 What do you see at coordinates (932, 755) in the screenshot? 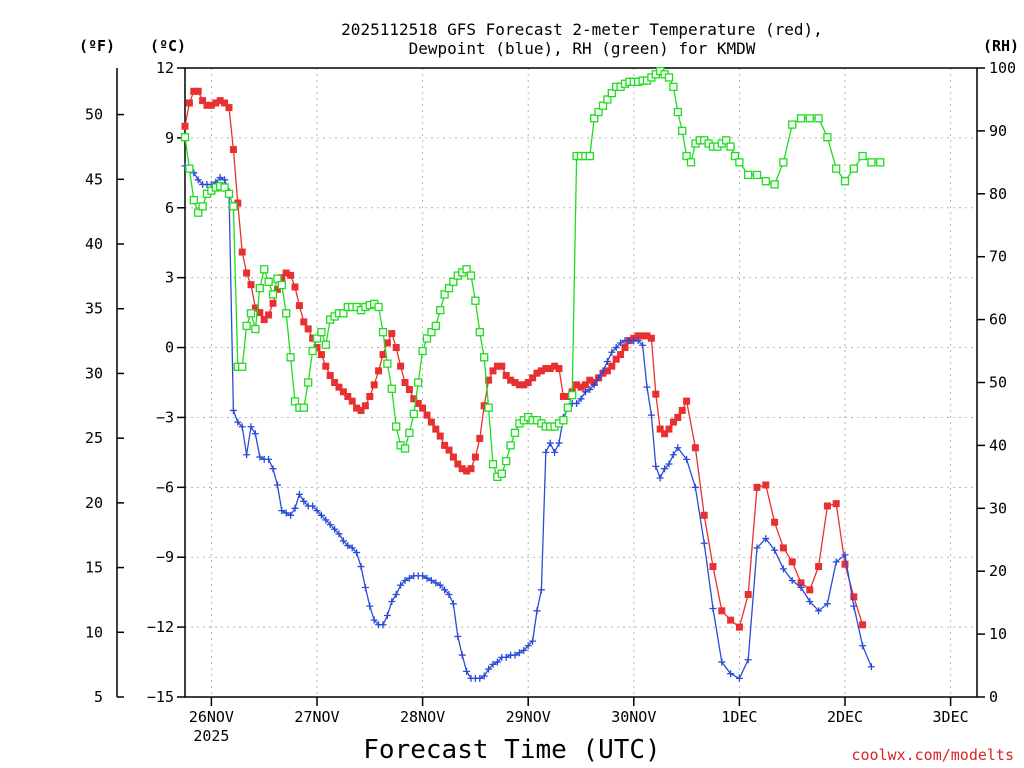
I see `credit-link: coolwx.com/modelts` at bounding box center [932, 755].